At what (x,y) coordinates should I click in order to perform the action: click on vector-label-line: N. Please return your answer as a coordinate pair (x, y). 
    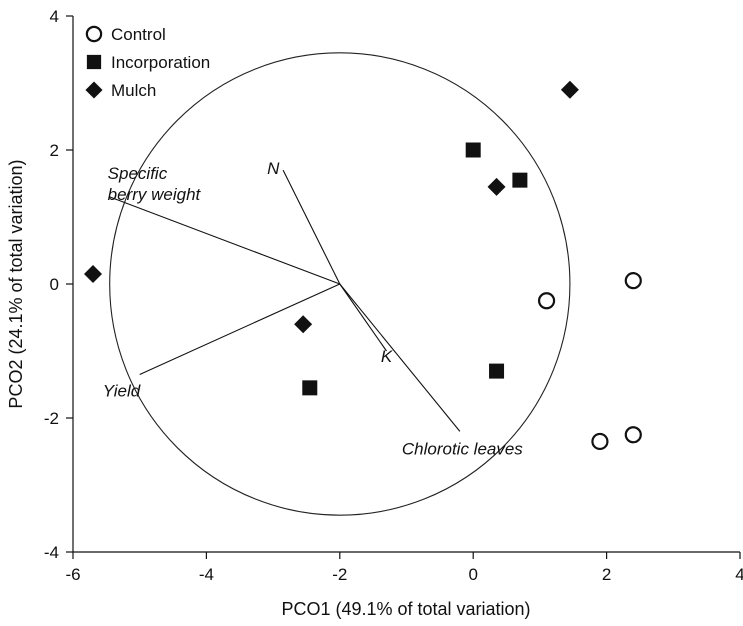
    Looking at the image, I should click on (273, 168).